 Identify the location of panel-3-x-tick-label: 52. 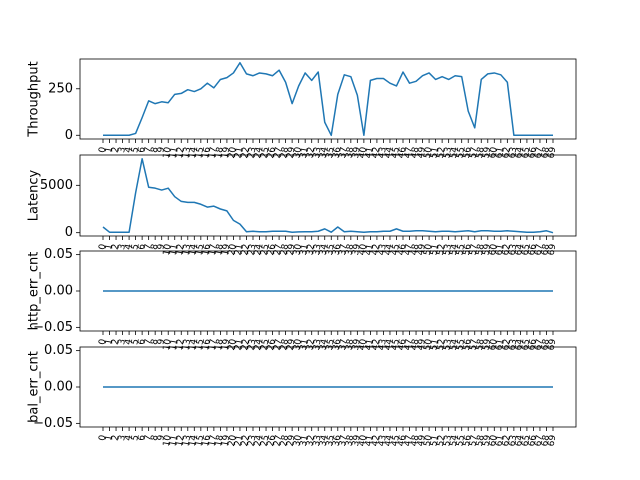
(442, 344).